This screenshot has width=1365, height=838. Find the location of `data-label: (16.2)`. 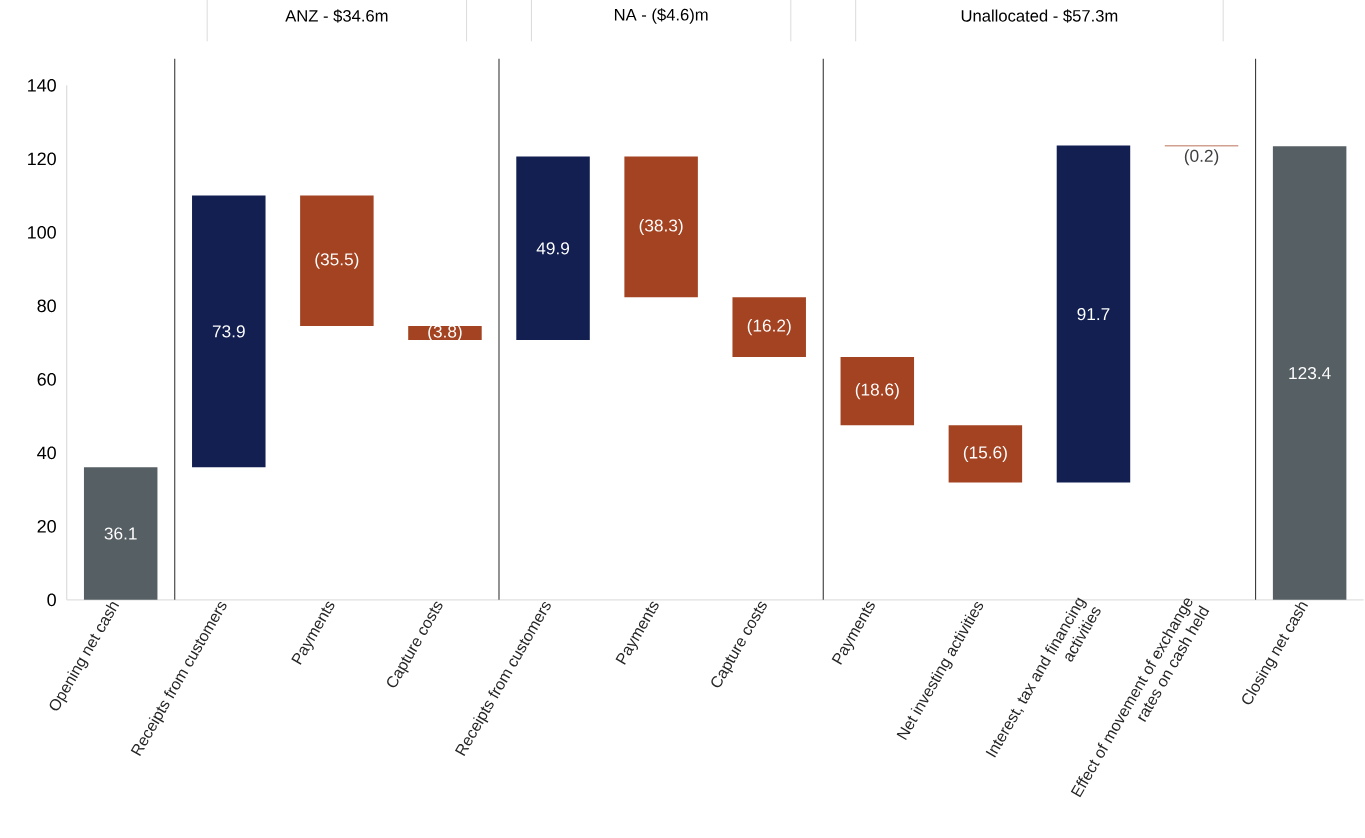

data-label: (16.2) is located at coordinates (769, 326).